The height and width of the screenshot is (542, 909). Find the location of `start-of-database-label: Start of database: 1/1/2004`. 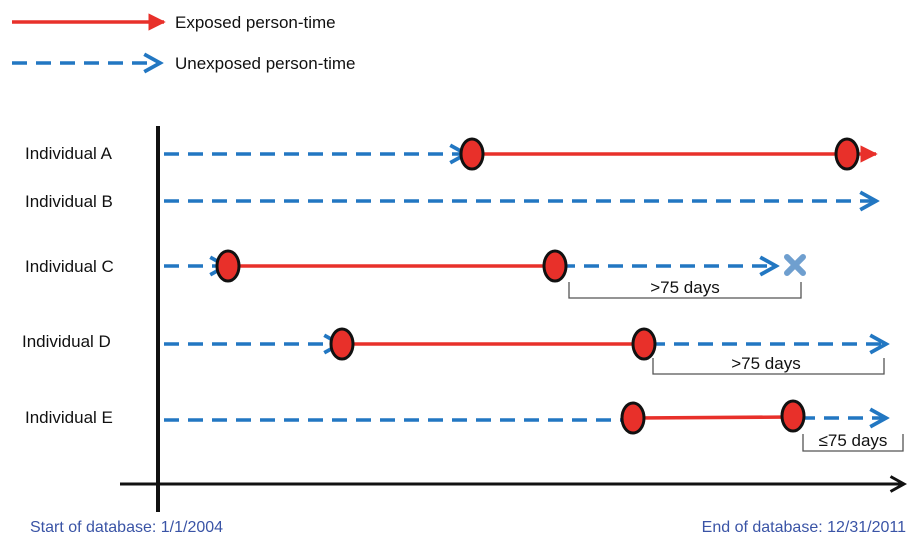

start-of-database-label: Start of database: 1/1/2004 is located at coordinates (126, 527).